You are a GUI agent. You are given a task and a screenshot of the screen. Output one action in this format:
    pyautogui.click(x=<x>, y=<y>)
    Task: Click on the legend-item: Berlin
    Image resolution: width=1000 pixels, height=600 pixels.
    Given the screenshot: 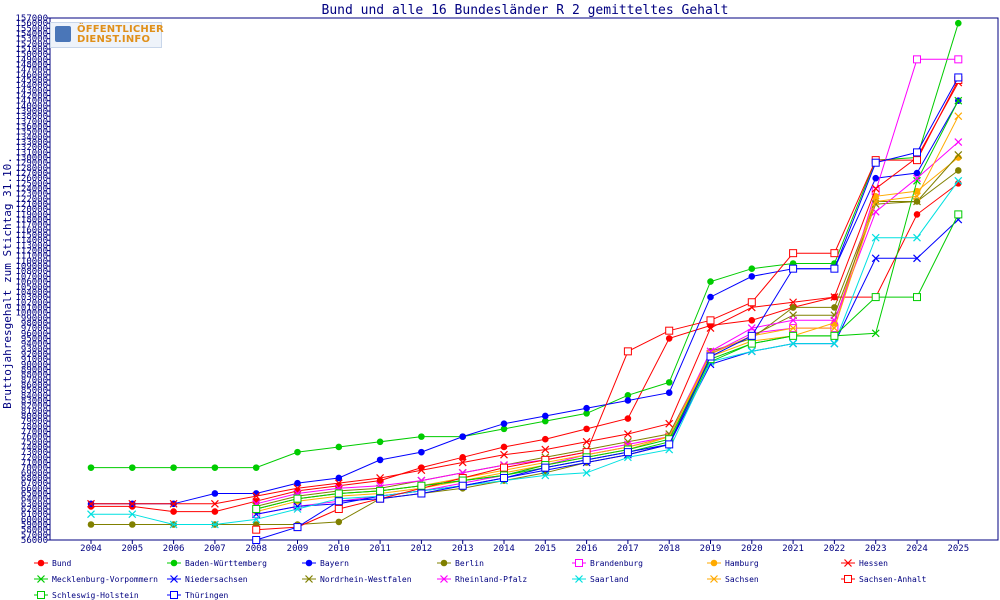 What is the action you would take?
    pyautogui.click(x=460, y=563)
    